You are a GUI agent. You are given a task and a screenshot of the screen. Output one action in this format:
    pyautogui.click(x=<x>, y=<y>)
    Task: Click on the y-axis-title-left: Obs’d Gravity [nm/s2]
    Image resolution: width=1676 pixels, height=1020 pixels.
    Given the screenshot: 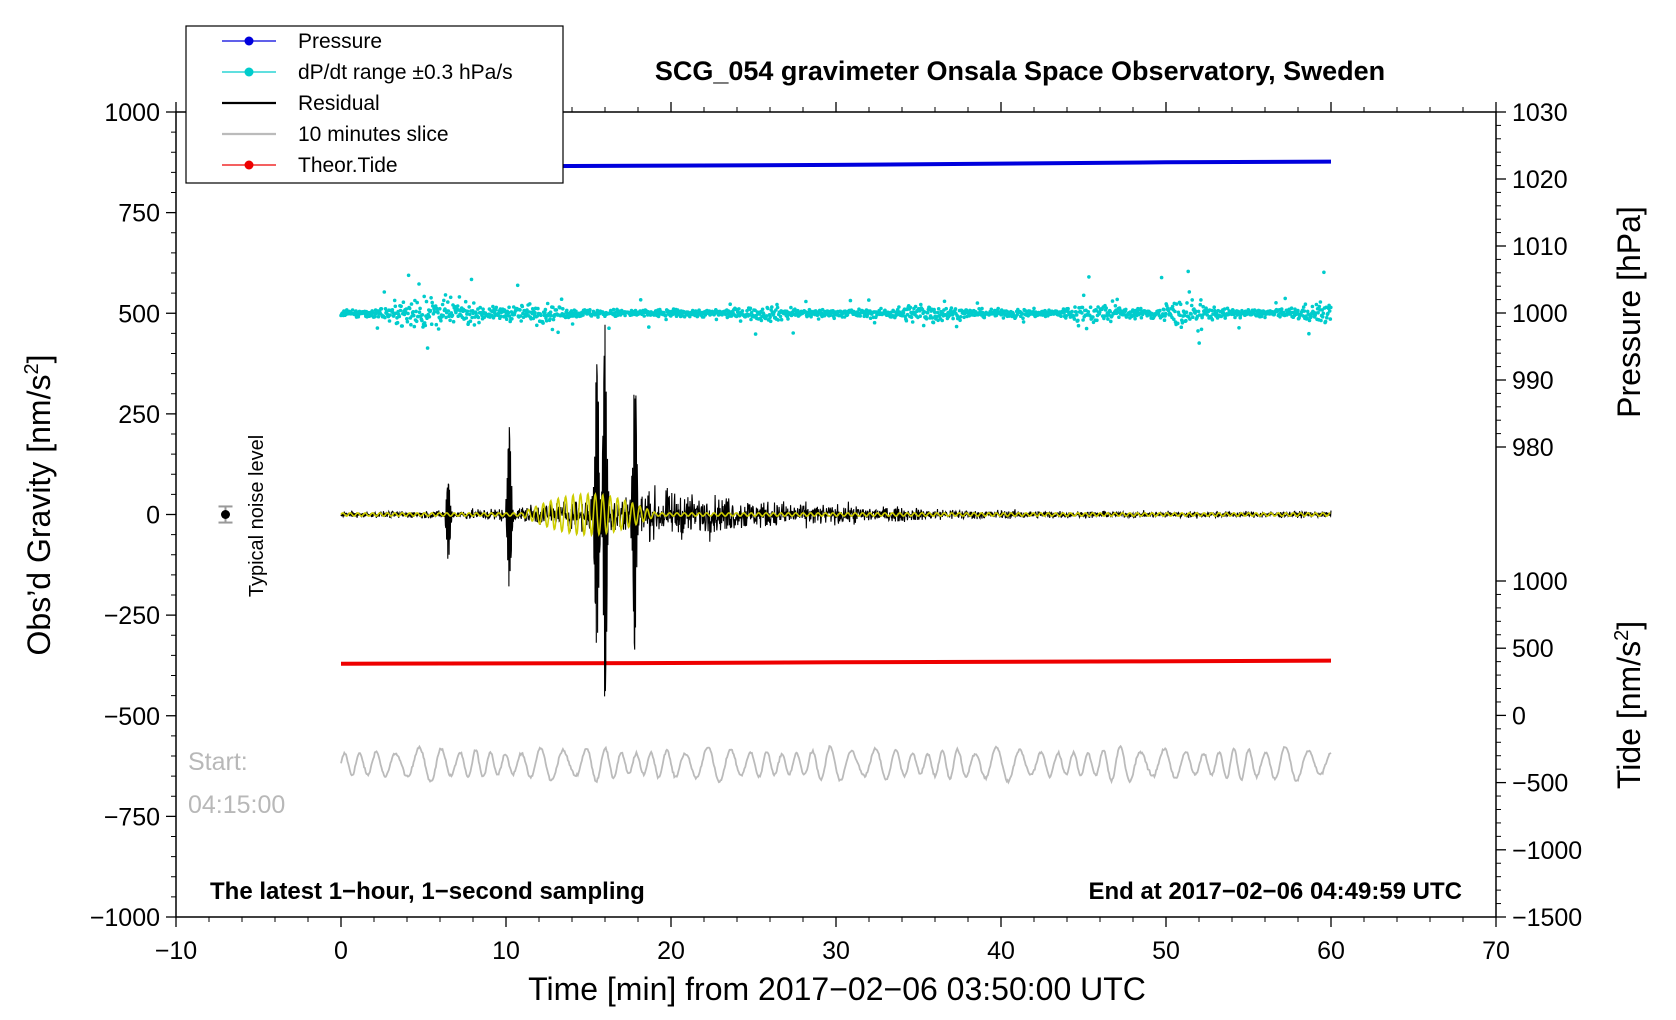 What is the action you would take?
    pyautogui.click(x=39, y=505)
    